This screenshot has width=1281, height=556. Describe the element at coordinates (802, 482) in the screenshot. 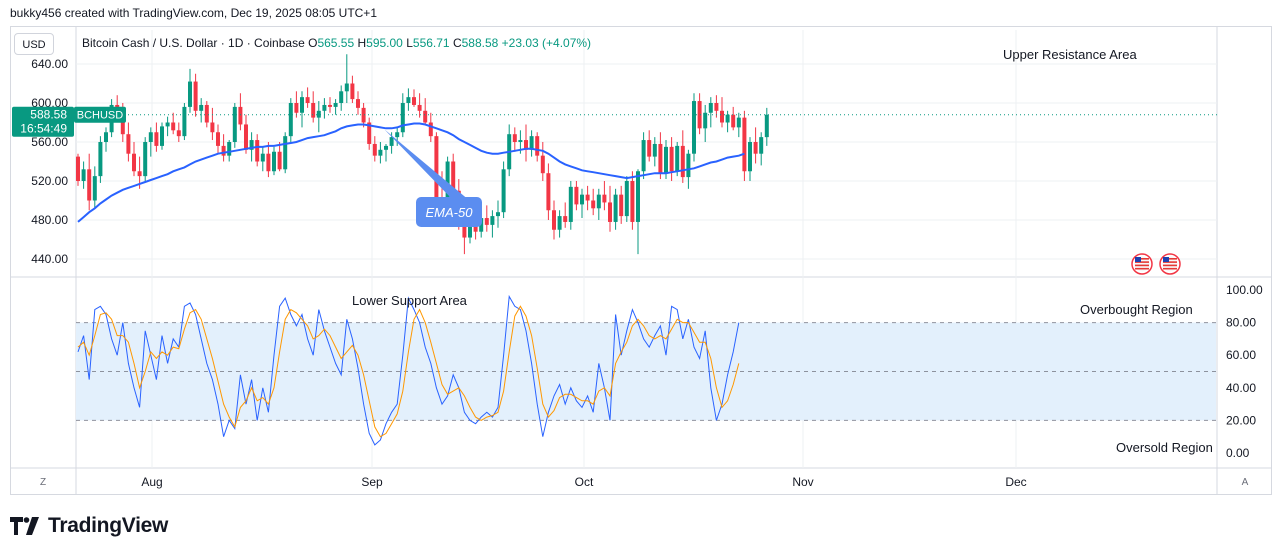

I see `time-tick-label: Nov` at that location.